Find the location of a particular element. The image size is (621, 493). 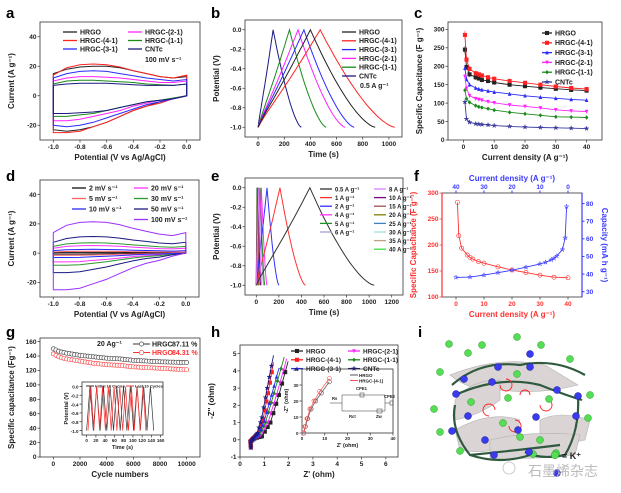

x-tick-label: 1200 is located at coordinates (391, 302).